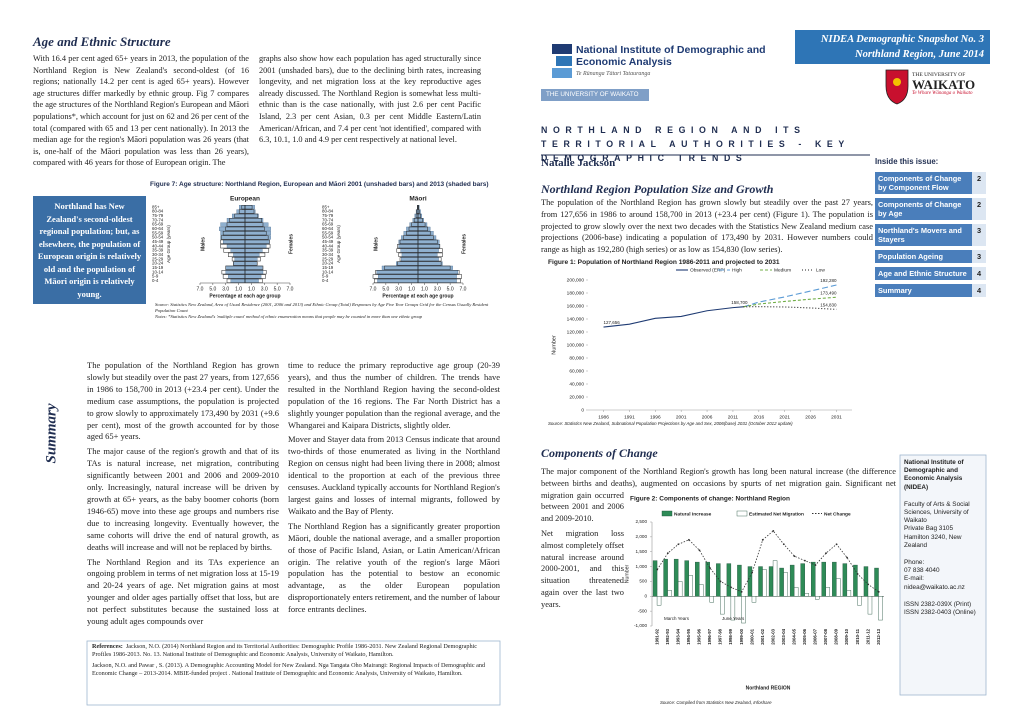  I want to click on y-axis-label: Age Group (years), so click(338, 244).